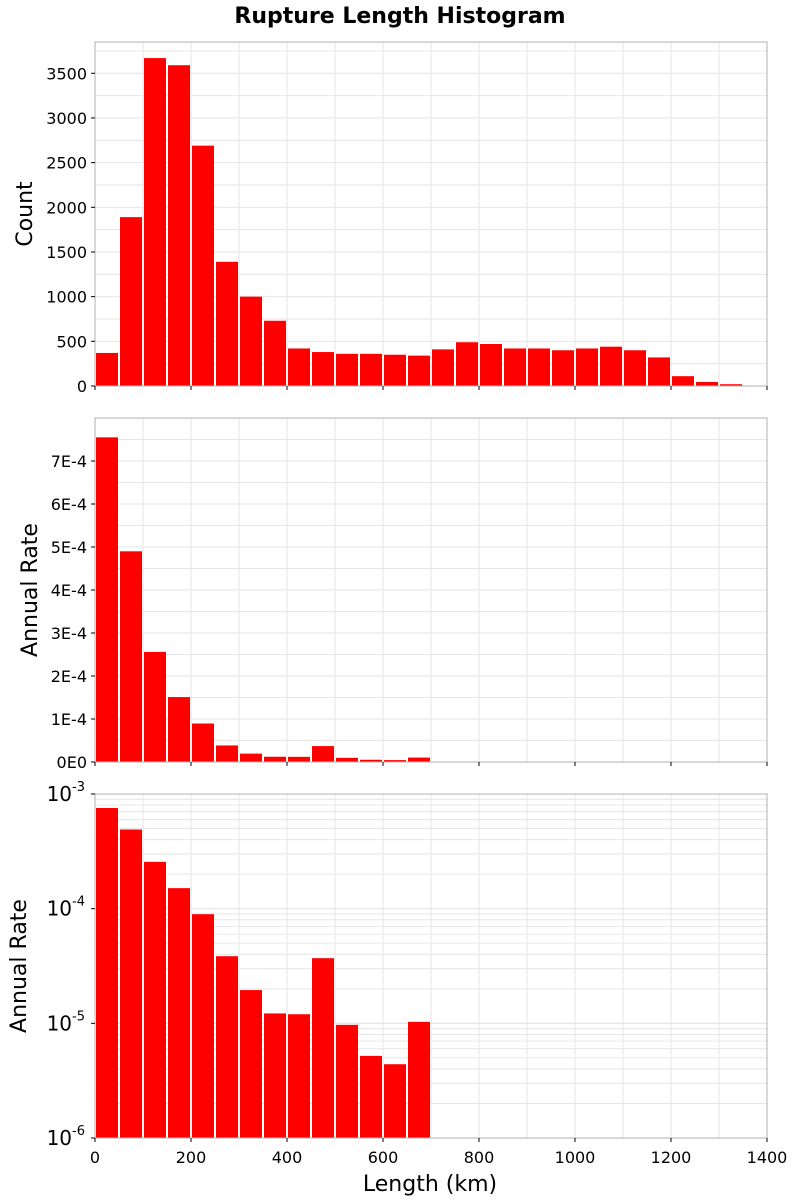 Image resolution: width=800 pixels, height=1200 pixels. I want to click on y-tick-label: 1500, so click(66, 252).